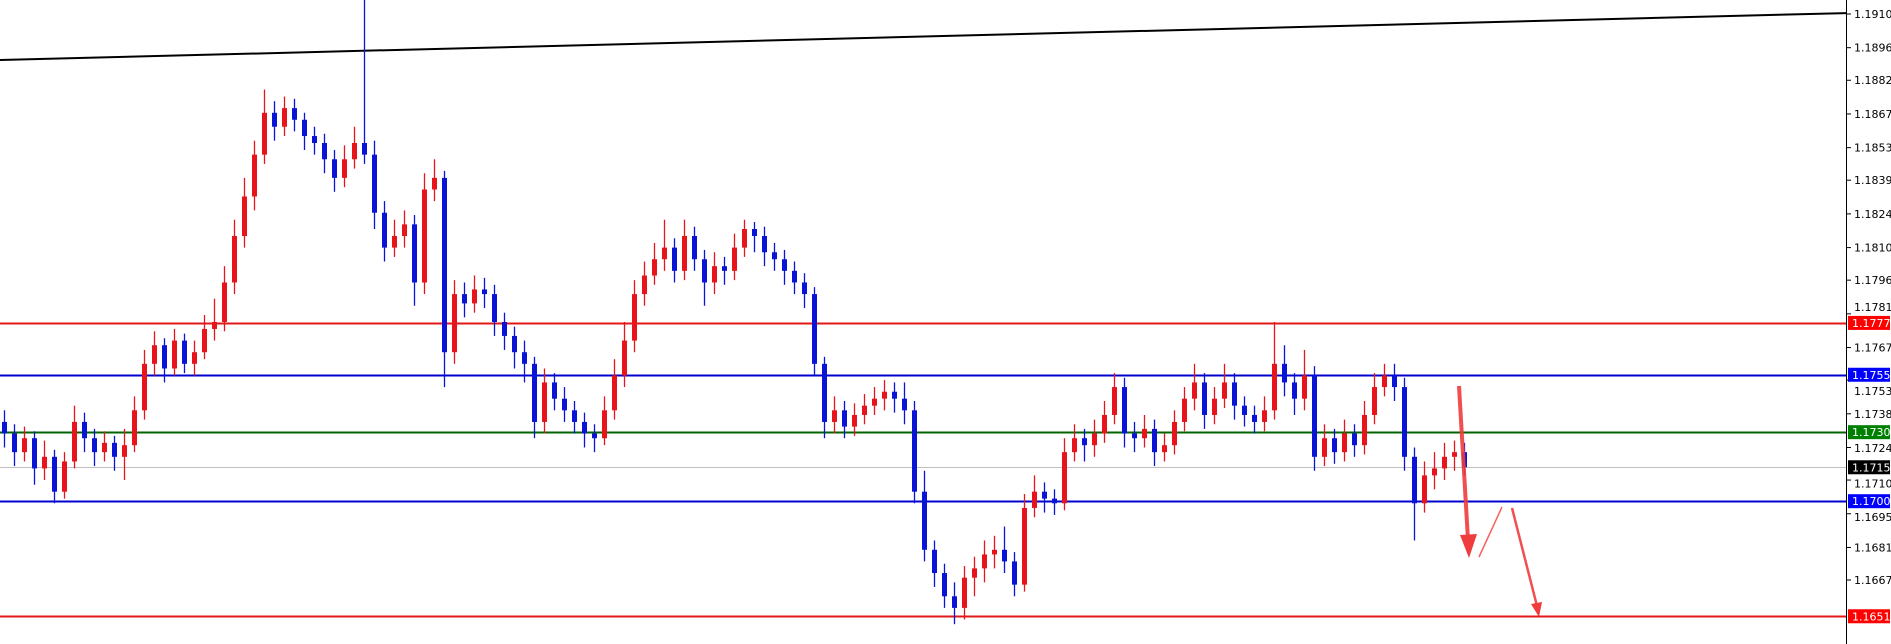 This screenshot has height=644, width=1891. What do you see at coordinates (1872, 517) in the screenshot?
I see `y-tick-label: 1.16955` at bounding box center [1872, 517].